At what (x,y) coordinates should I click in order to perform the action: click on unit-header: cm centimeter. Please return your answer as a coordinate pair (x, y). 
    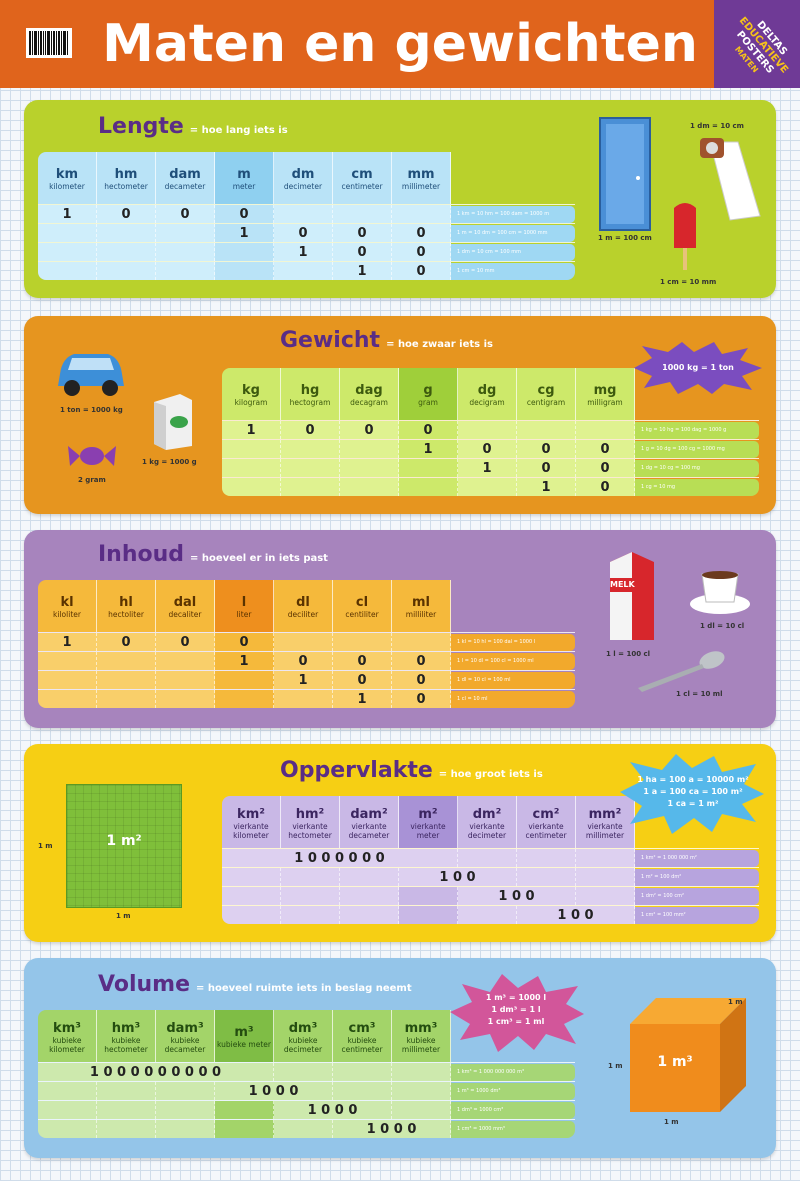
    Looking at the image, I should click on (362, 178).